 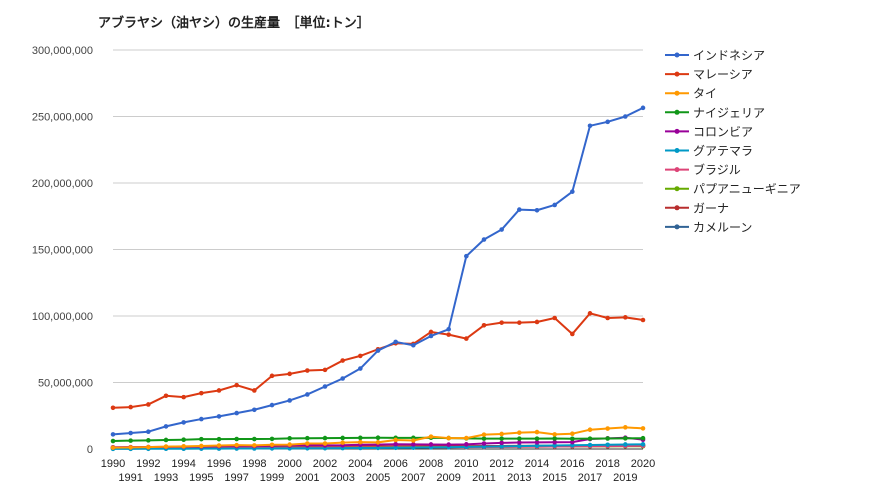 What do you see at coordinates (219, 464) in the screenshot?
I see `x-tick-label: 1996` at bounding box center [219, 464].